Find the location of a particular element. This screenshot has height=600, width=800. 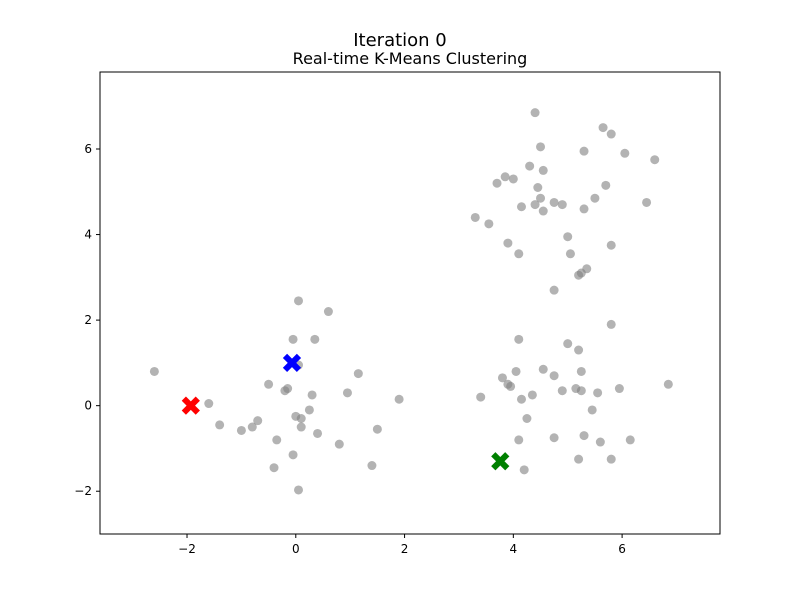

chart-subtitle: Real-time K-Means Clustering is located at coordinates (410, 58).